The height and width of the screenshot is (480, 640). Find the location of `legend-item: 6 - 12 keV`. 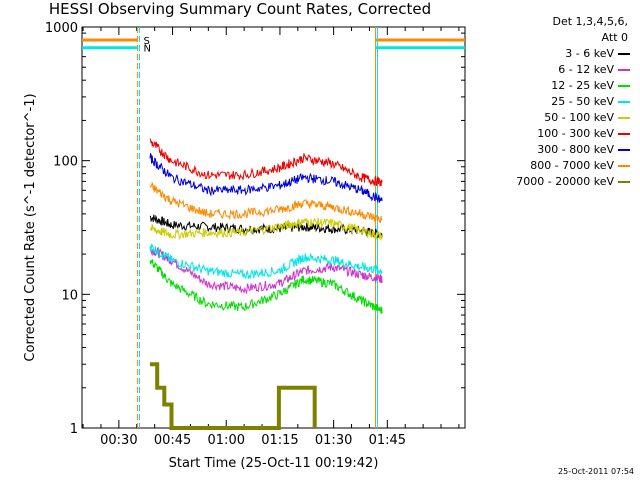

legend-item: 6 - 12 keV is located at coordinates (550, 70).